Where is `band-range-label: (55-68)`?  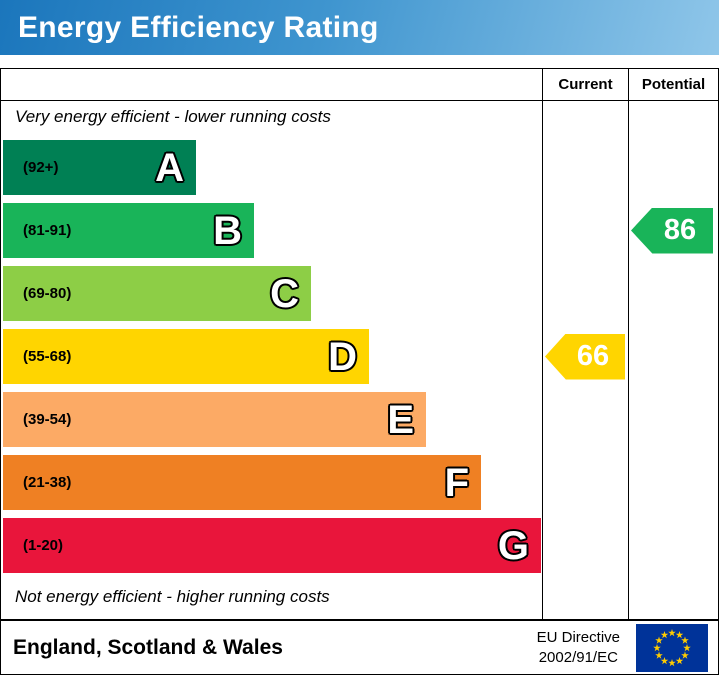 band-range-label: (55-68) is located at coordinates (47, 356).